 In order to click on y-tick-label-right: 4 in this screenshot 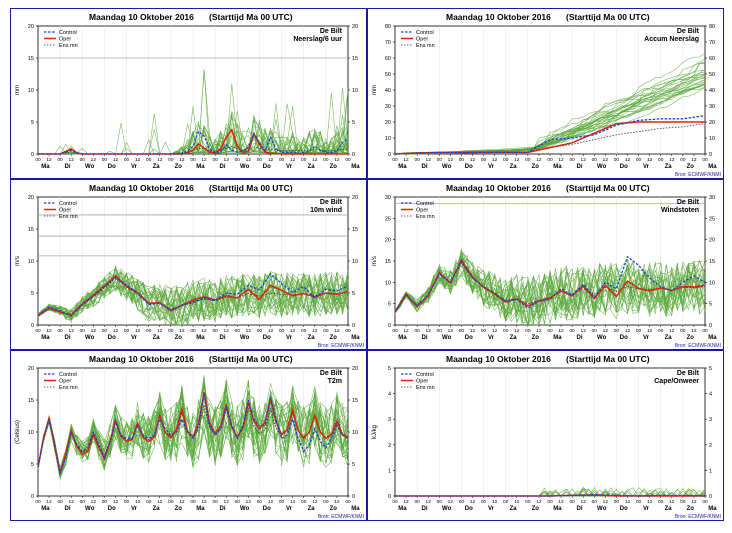, I will do `click(710, 395)`.